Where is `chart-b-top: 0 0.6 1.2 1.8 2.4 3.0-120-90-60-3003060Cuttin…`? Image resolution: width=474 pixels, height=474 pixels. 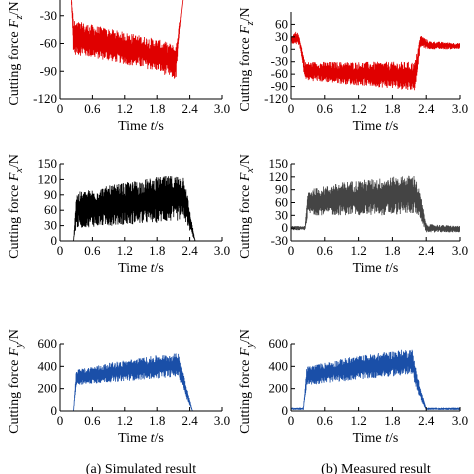
chart-b-top: 0 0.6 1.2 1.8 2.4 3.0-120-90-60-3003060Cuttin… is located at coordinates (353, 70).